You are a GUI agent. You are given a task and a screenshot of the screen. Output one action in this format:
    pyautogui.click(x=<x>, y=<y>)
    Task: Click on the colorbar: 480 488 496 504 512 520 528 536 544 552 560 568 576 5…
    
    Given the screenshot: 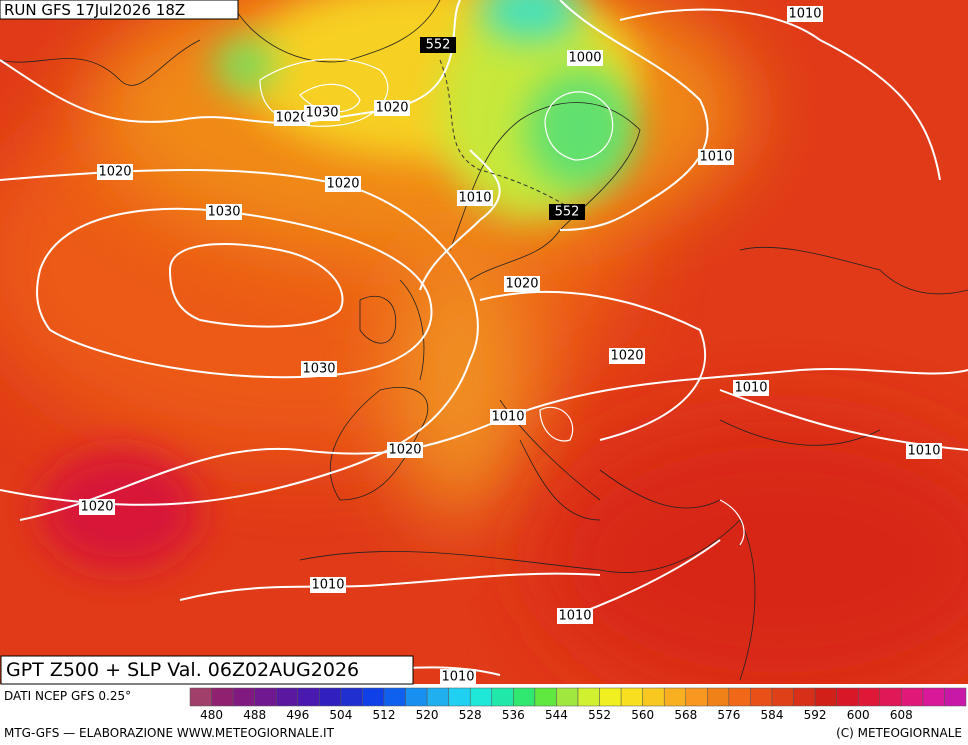 What is the action you would take?
    pyautogui.click(x=578, y=704)
    